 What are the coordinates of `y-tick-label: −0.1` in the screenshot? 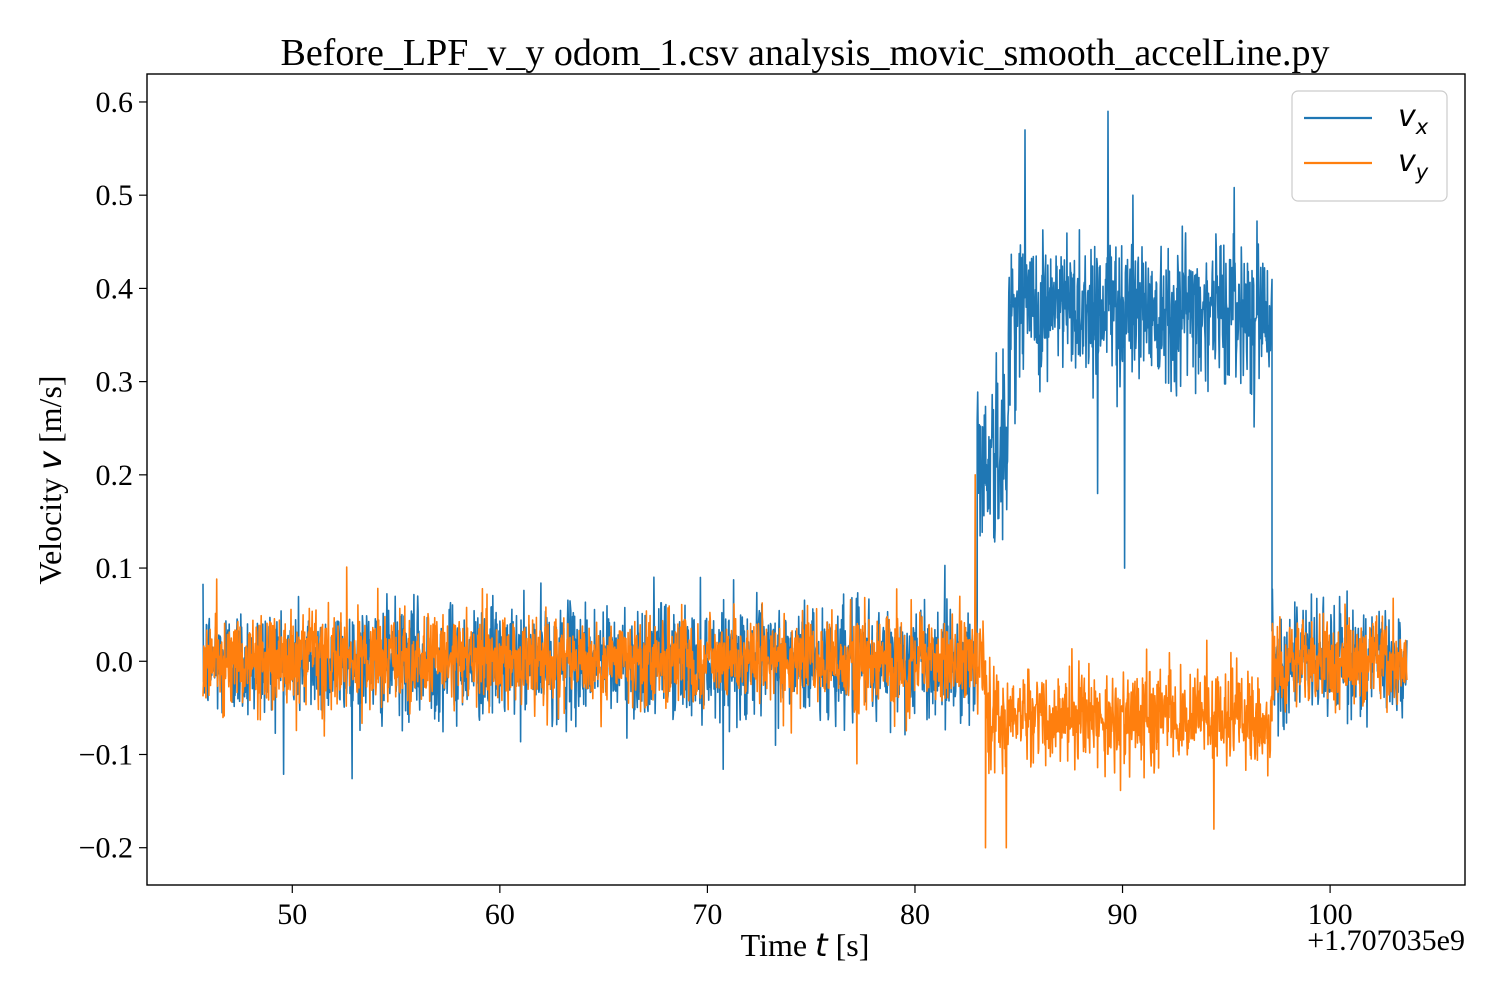 It's located at (106, 754).